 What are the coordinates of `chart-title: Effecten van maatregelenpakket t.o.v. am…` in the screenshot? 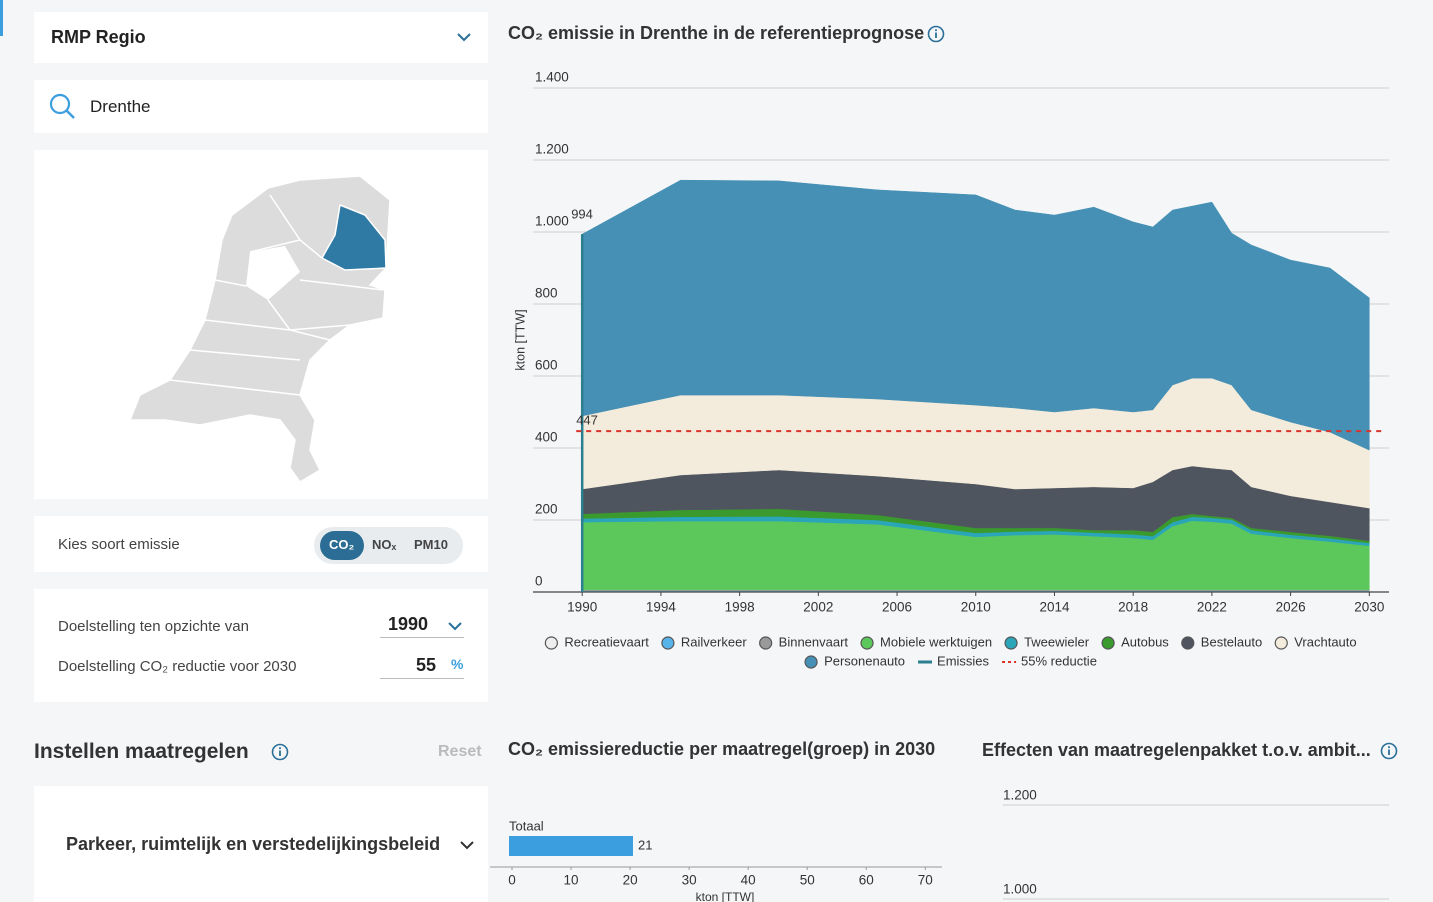 It's located at (1176, 750).